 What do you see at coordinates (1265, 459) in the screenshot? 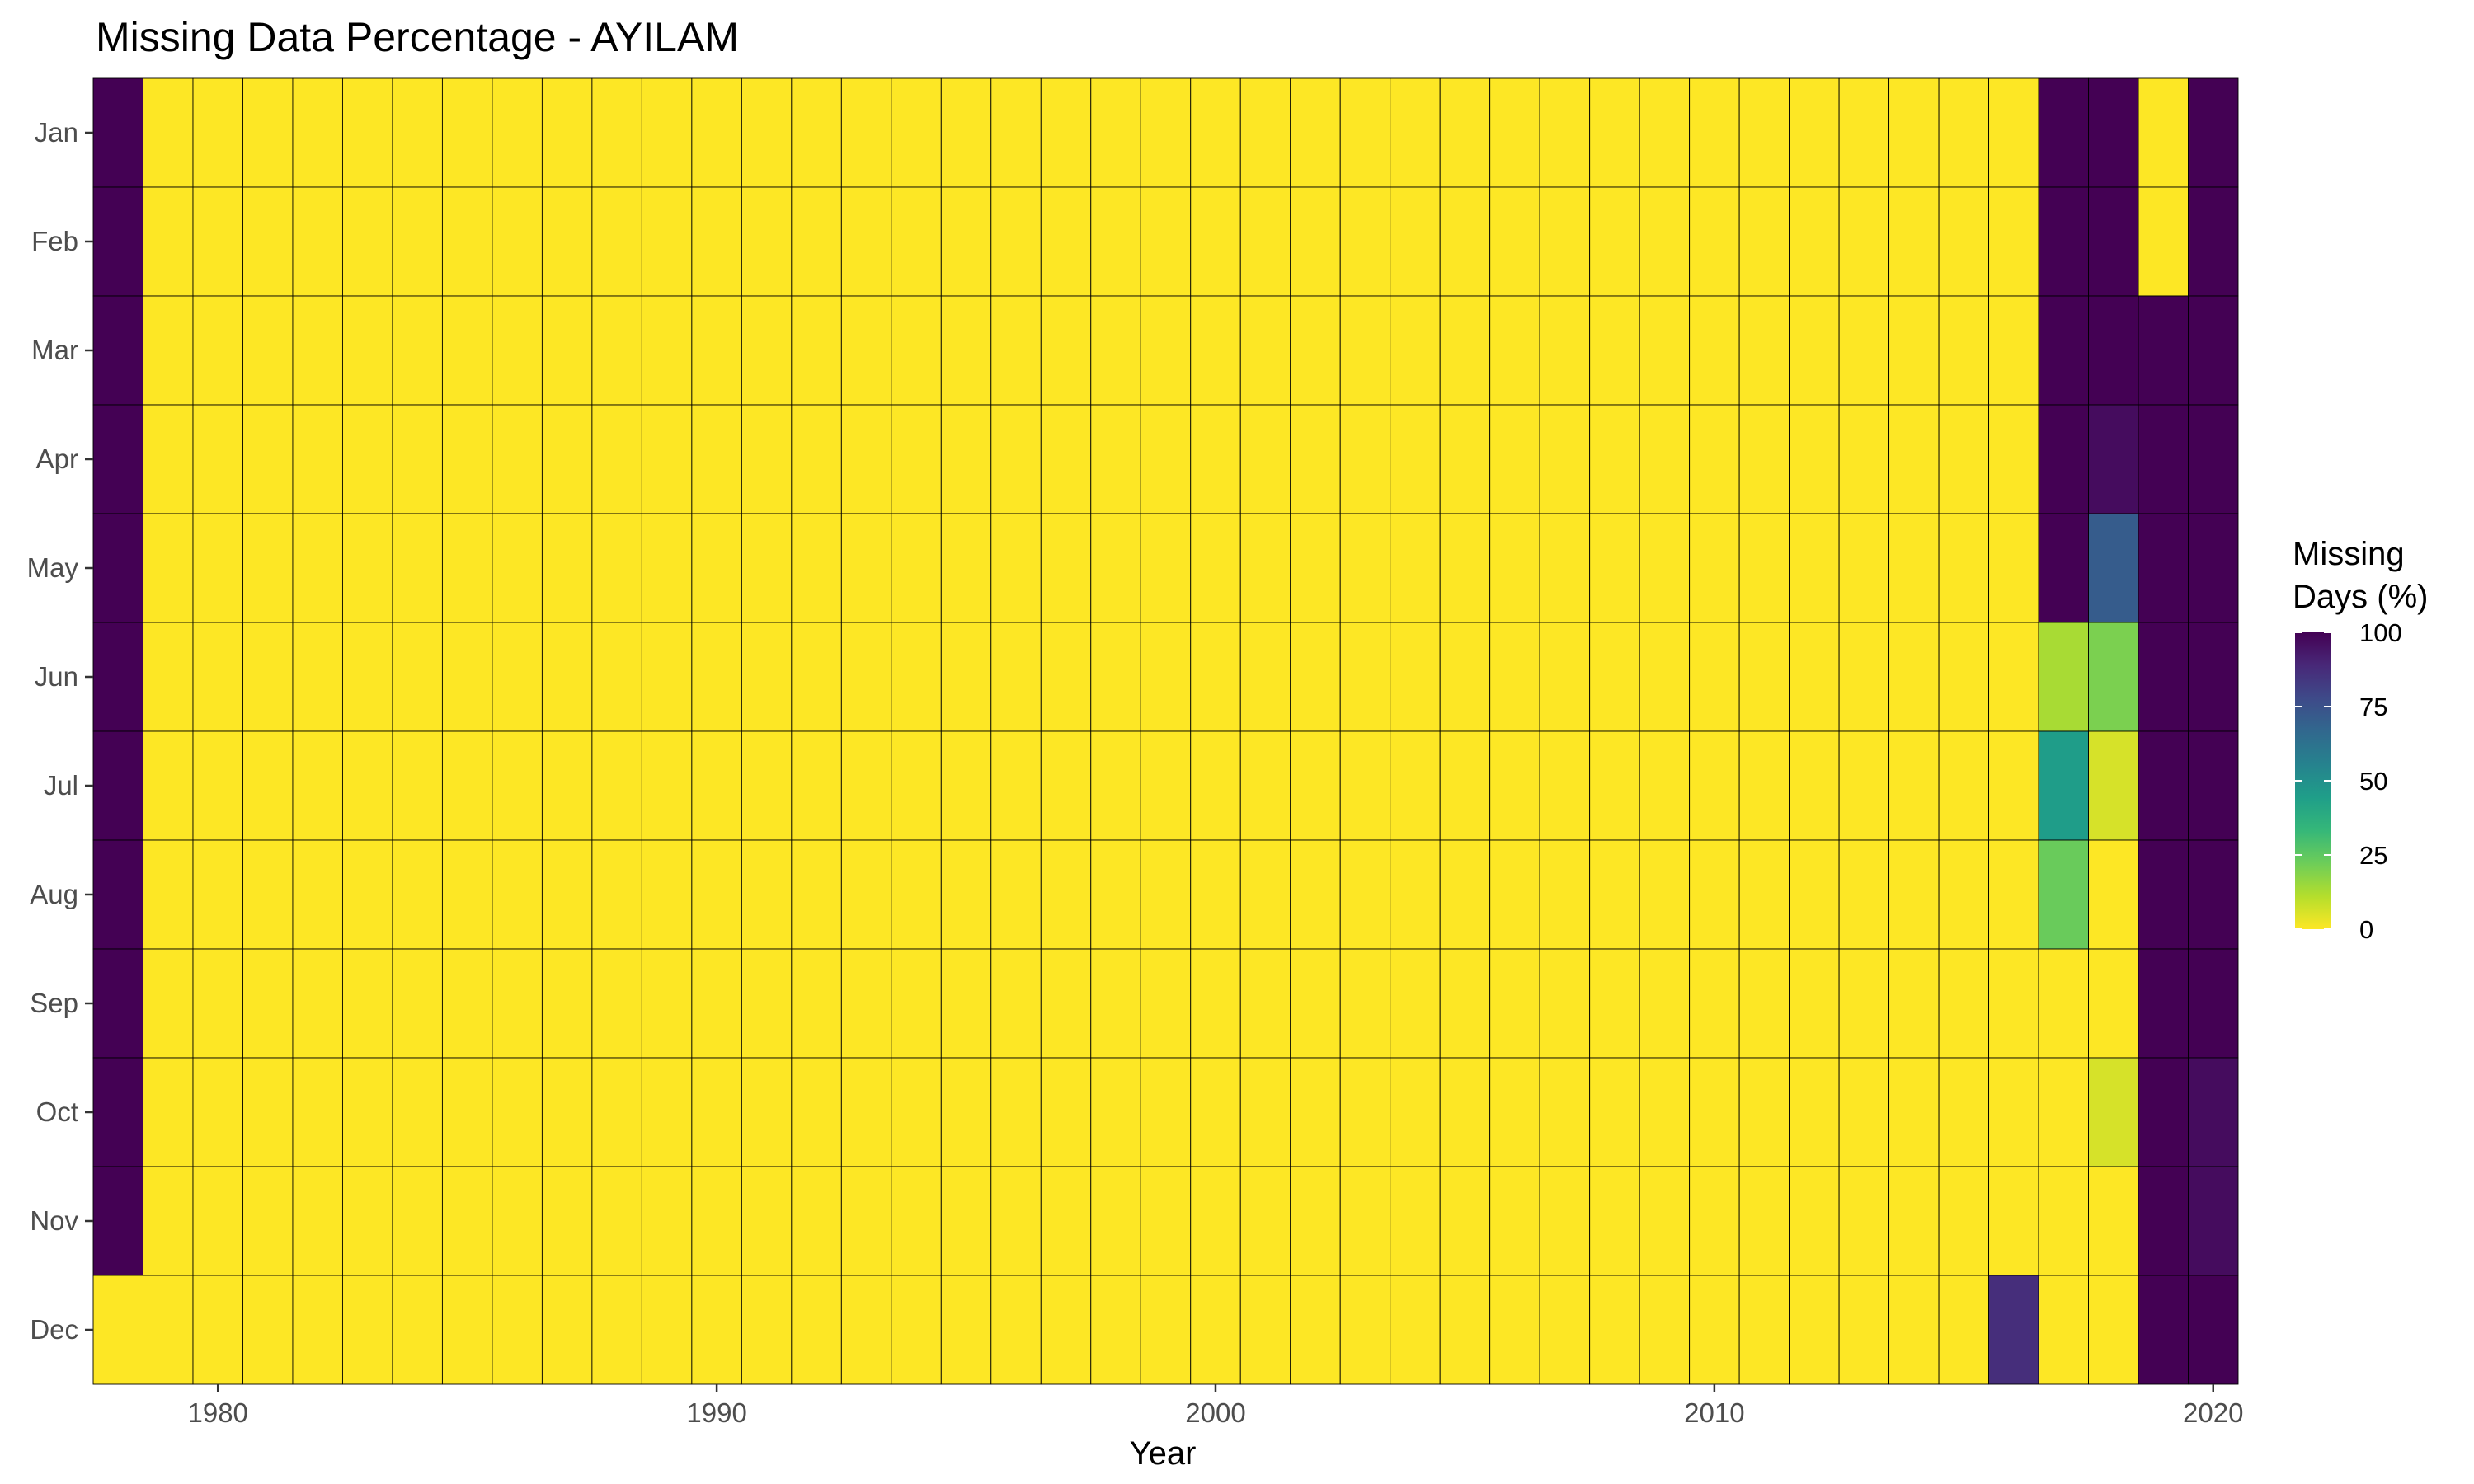
I see `heatmap-cell-2001-apr` at bounding box center [1265, 459].